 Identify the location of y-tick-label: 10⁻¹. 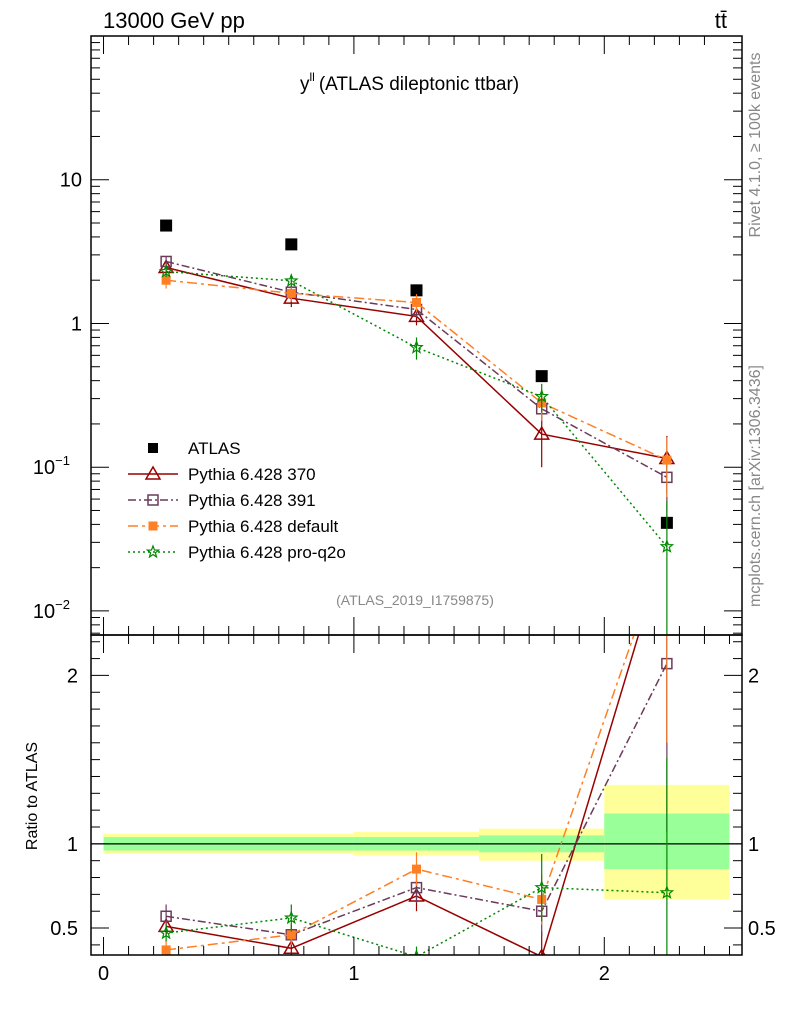
(51, 466).